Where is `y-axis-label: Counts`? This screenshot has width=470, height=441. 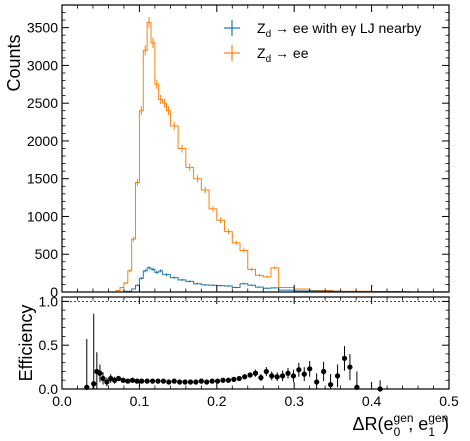
y-axis-label: Counts is located at coordinates (14, 62).